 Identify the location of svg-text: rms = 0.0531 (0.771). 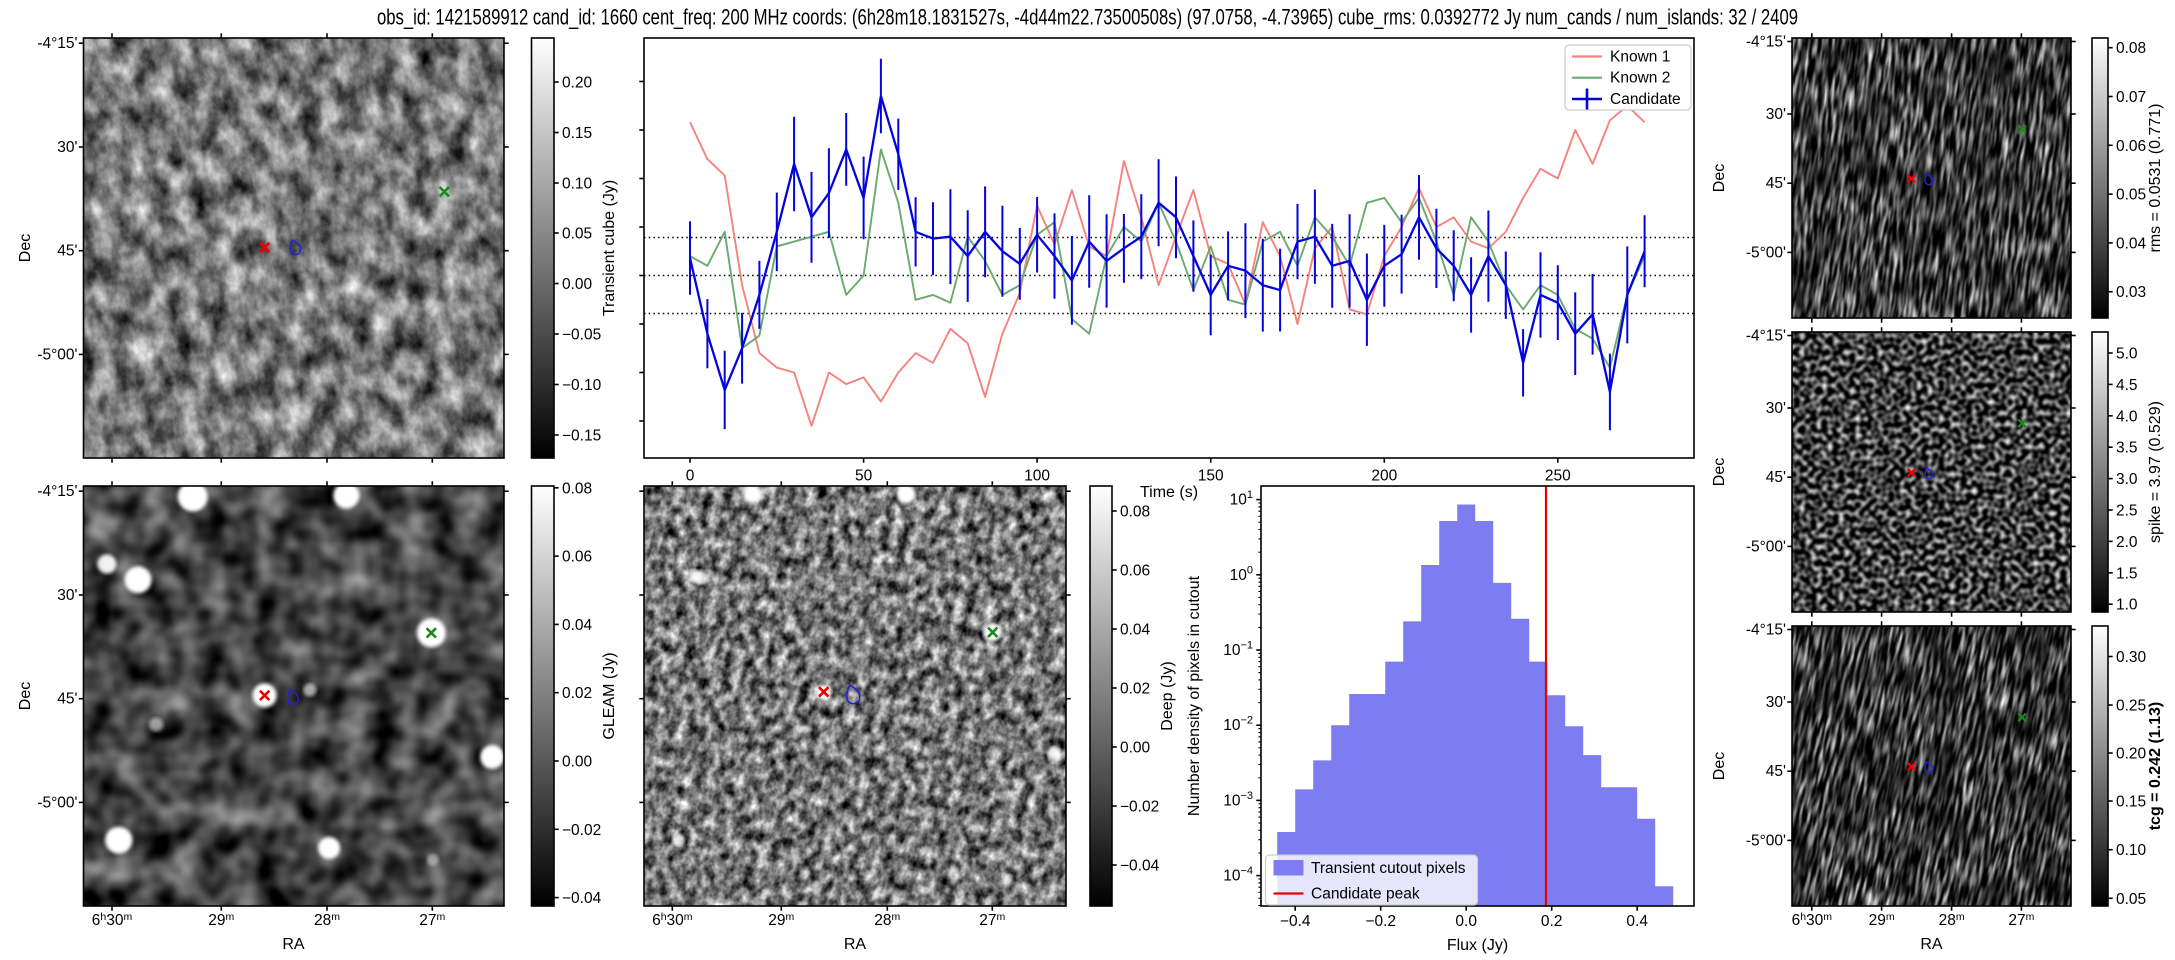
(2155, 178).